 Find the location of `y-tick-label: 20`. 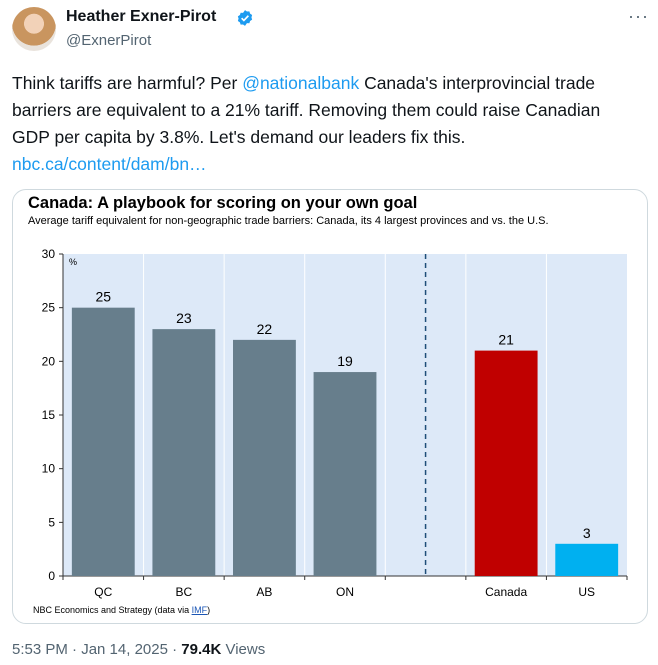

y-tick-label: 20 is located at coordinates (49, 361).